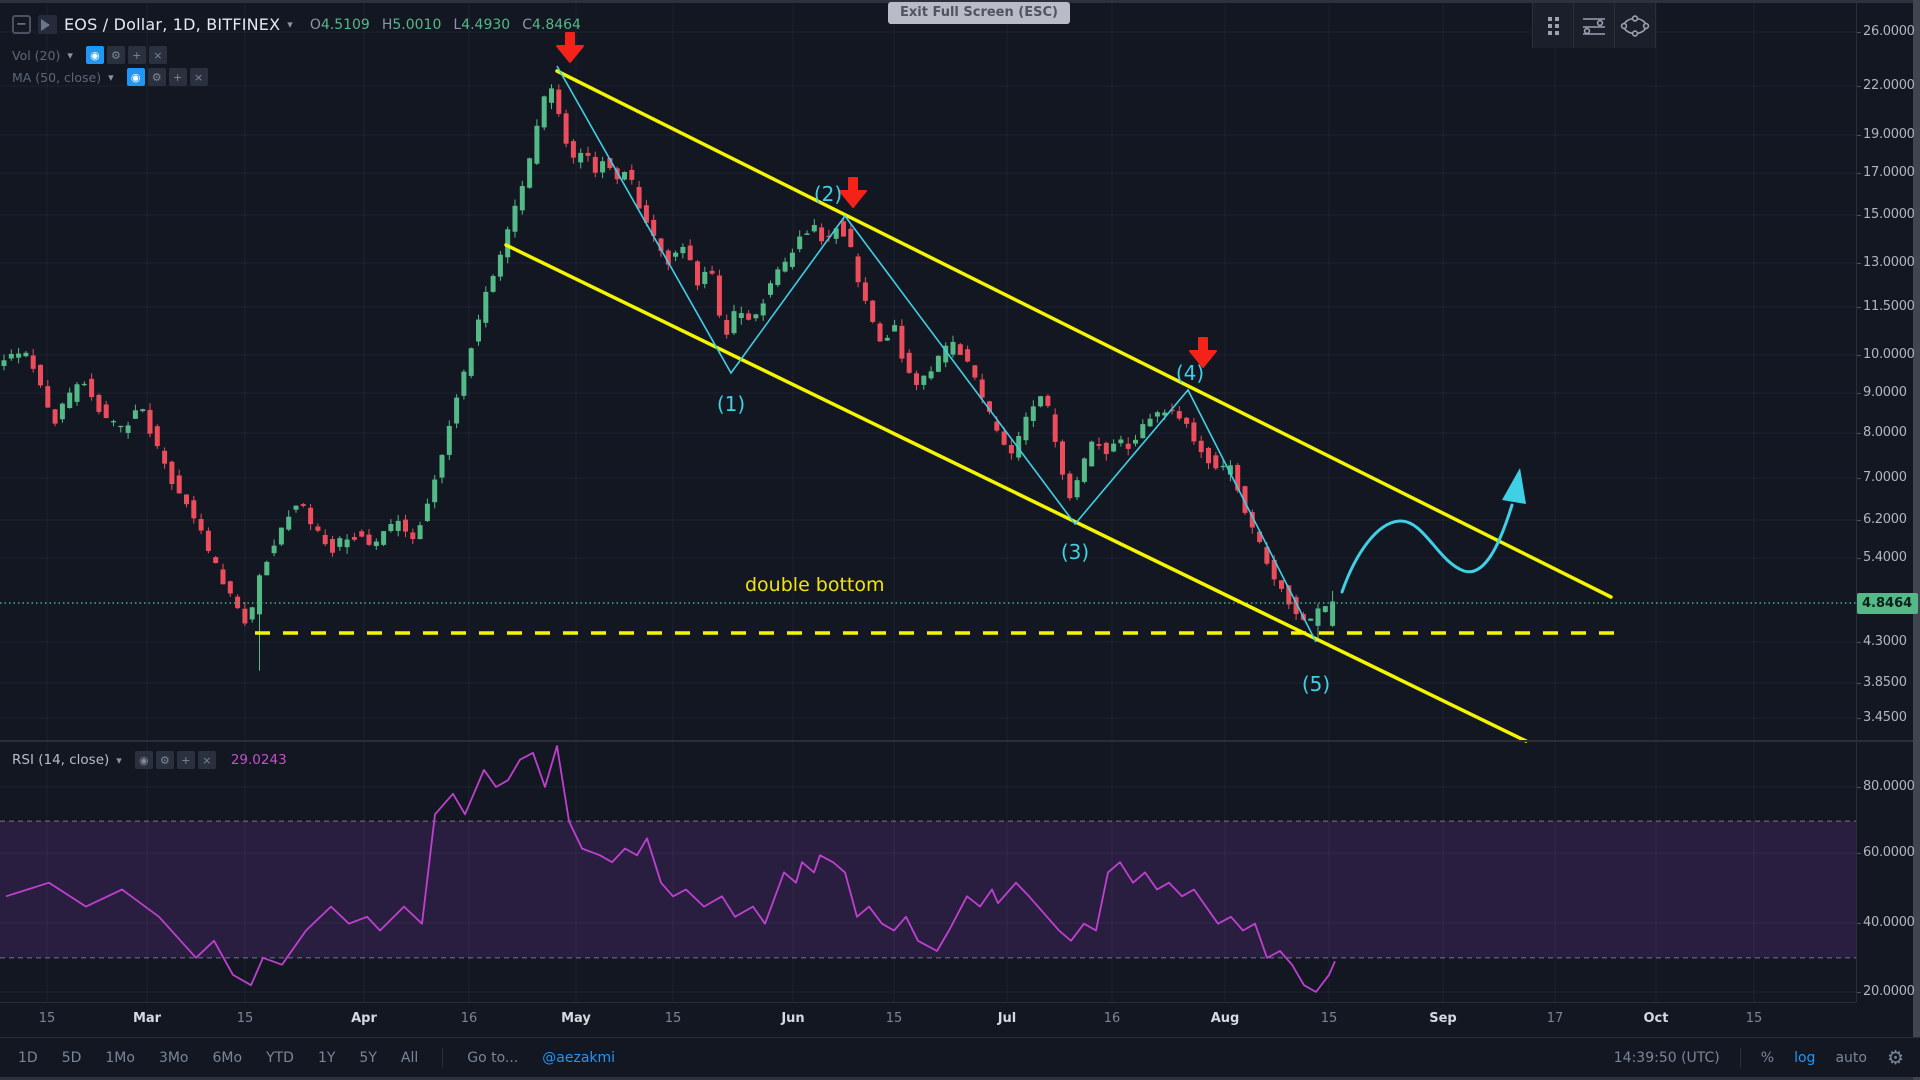 The width and height of the screenshot is (1920, 1080). Describe the element at coordinates (828, 194) in the screenshot. I see `wave-label: (2)` at that location.